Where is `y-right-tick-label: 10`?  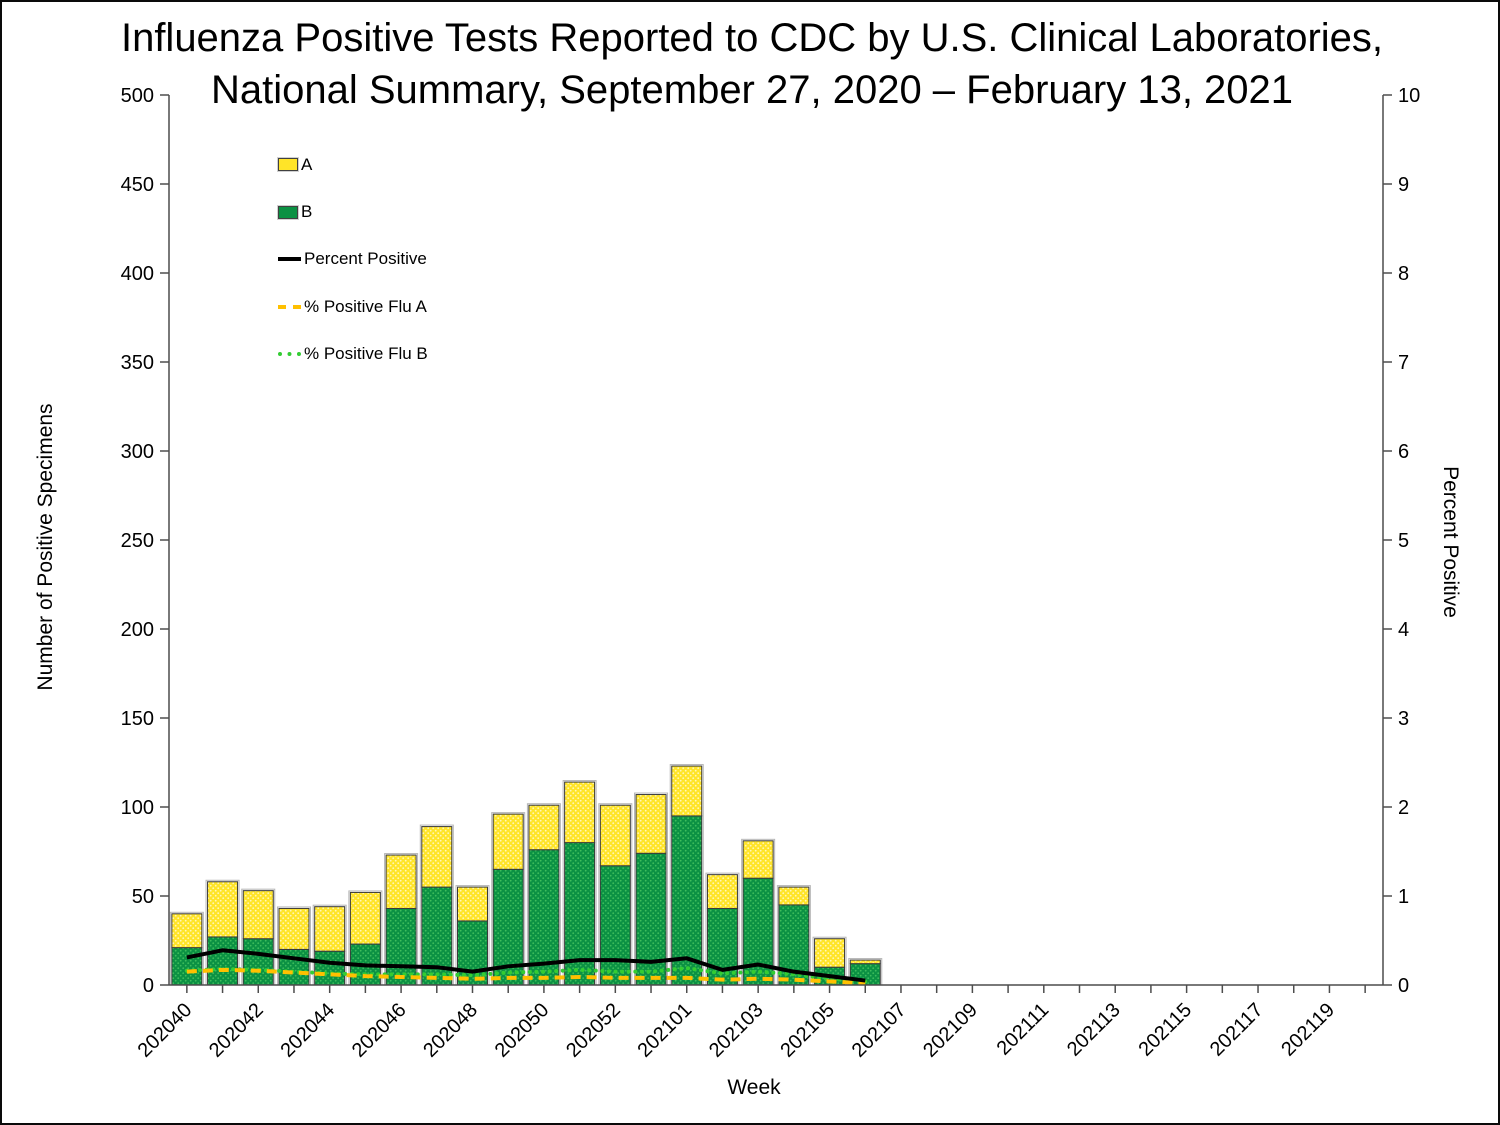
y-right-tick-label: 10 is located at coordinates (1409, 96).